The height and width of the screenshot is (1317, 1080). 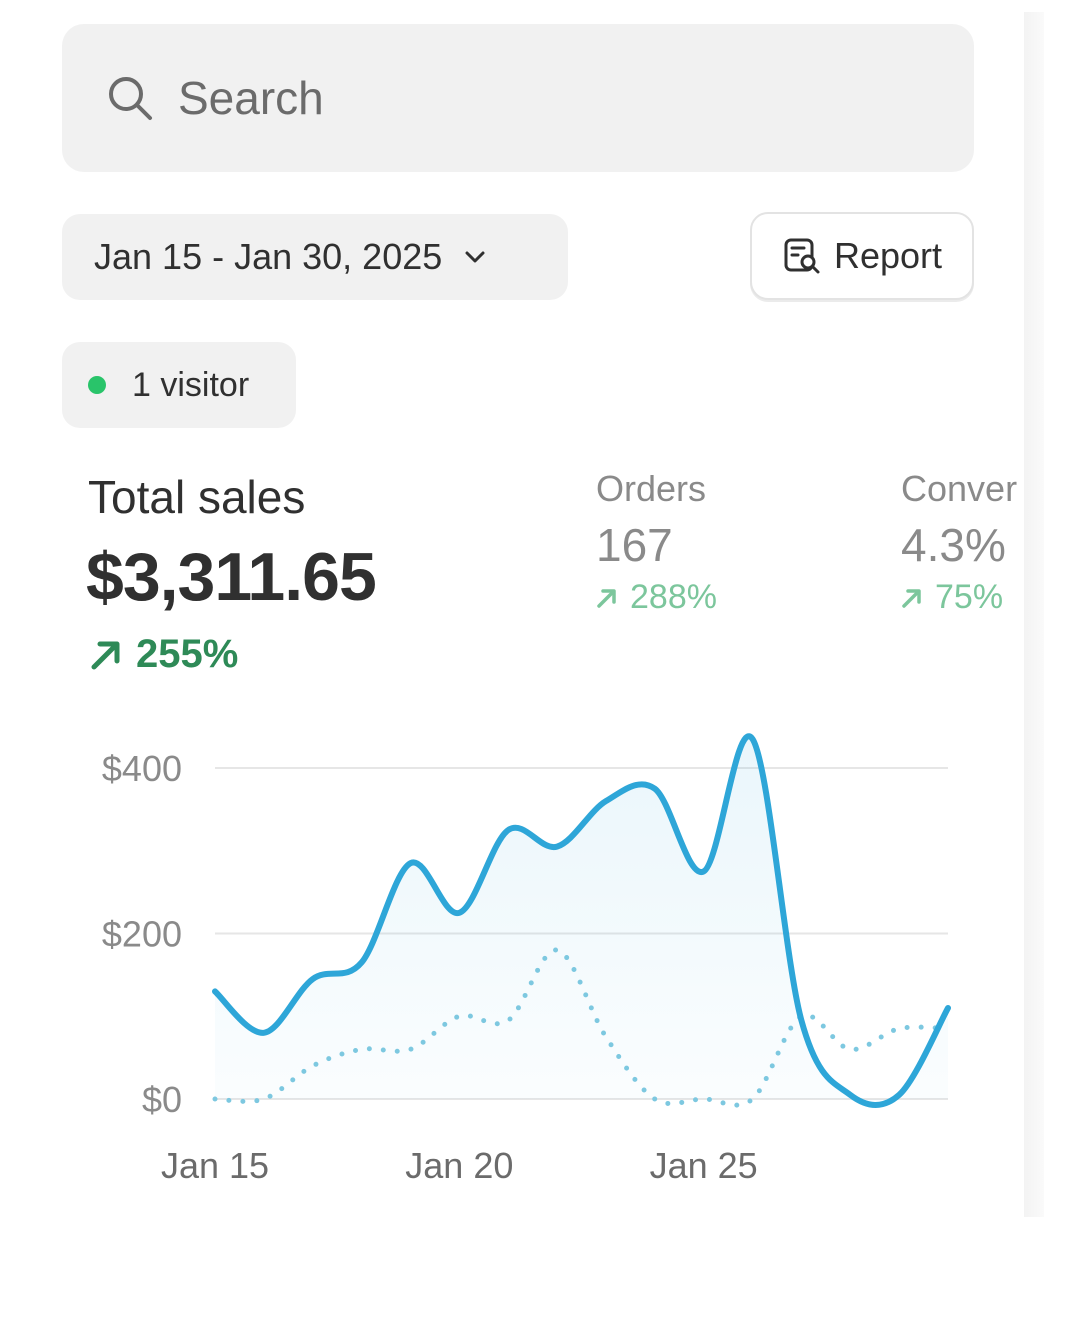 What do you see at coordinates (130, 98) in the screenshot?
I see `search-icon` at bounding box center [130, 98].